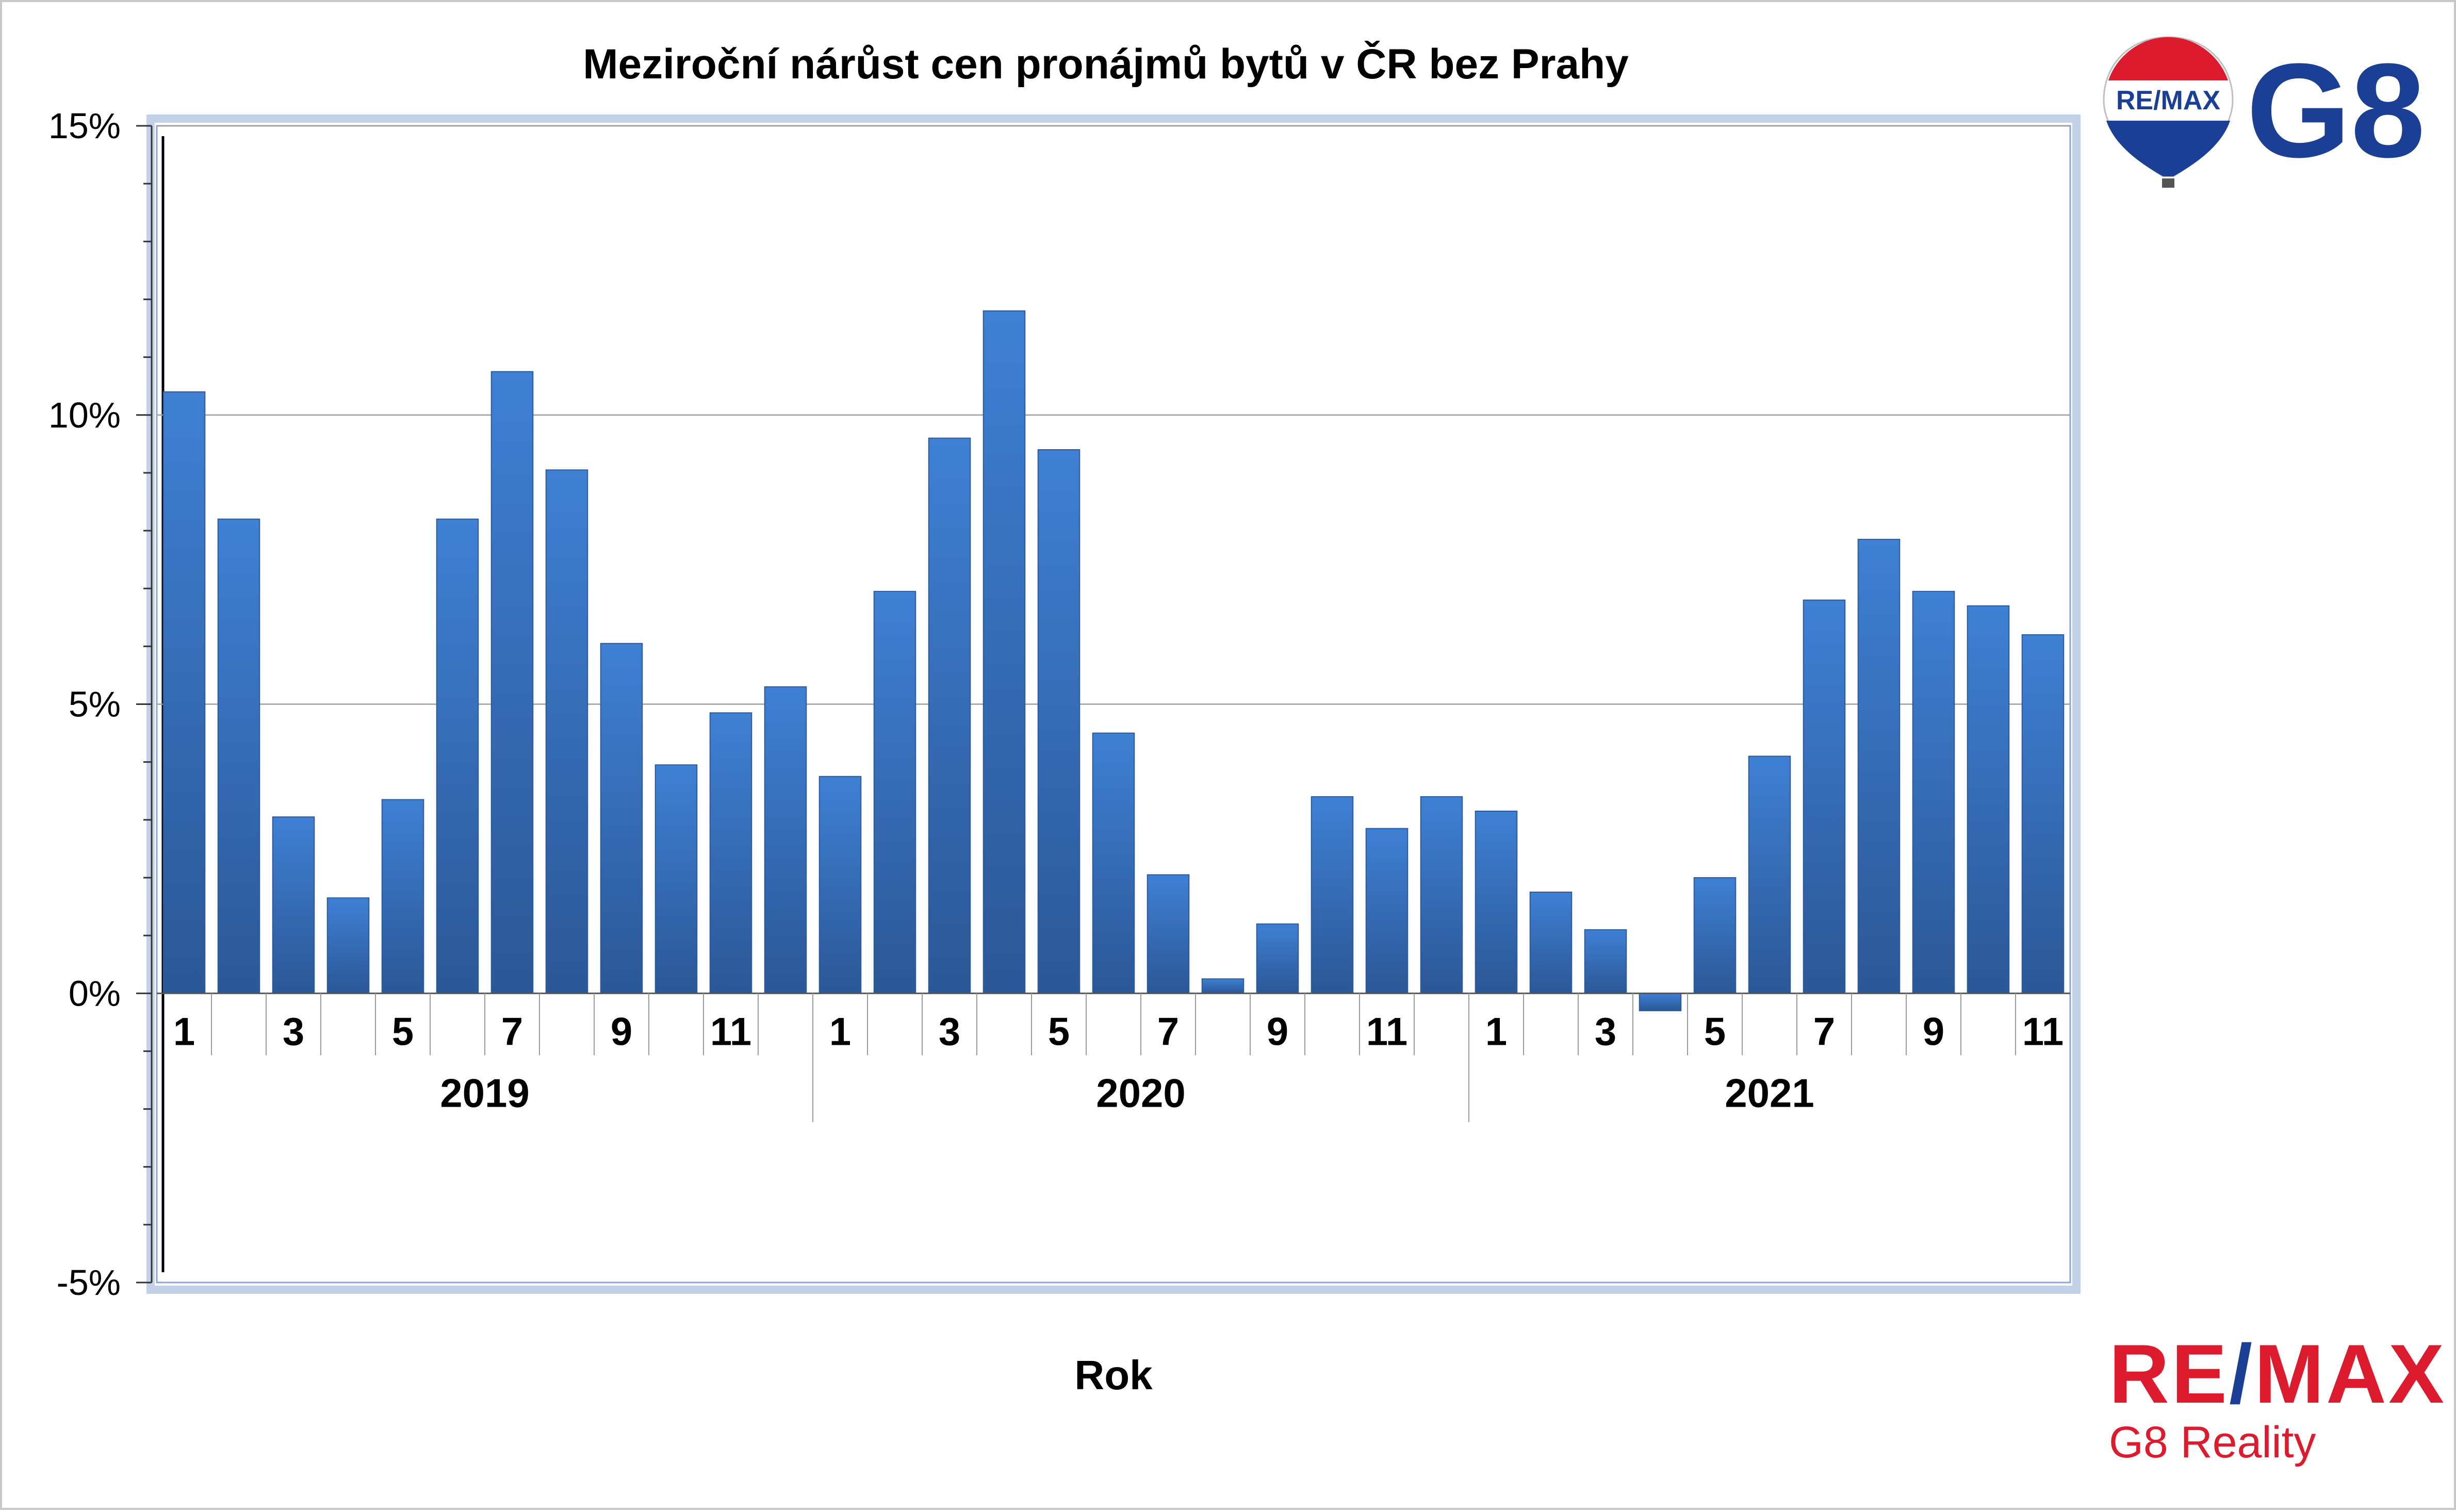  Describe the element at coordinates (485, 1092) in the screenshot. I see `year-label: 2019` at that location.